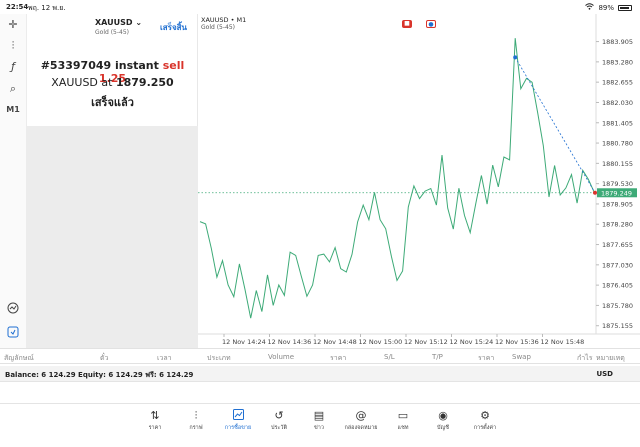 The image size is (640, 447). I want to click on y-tick-label: 1879.530, so click(617, 184).